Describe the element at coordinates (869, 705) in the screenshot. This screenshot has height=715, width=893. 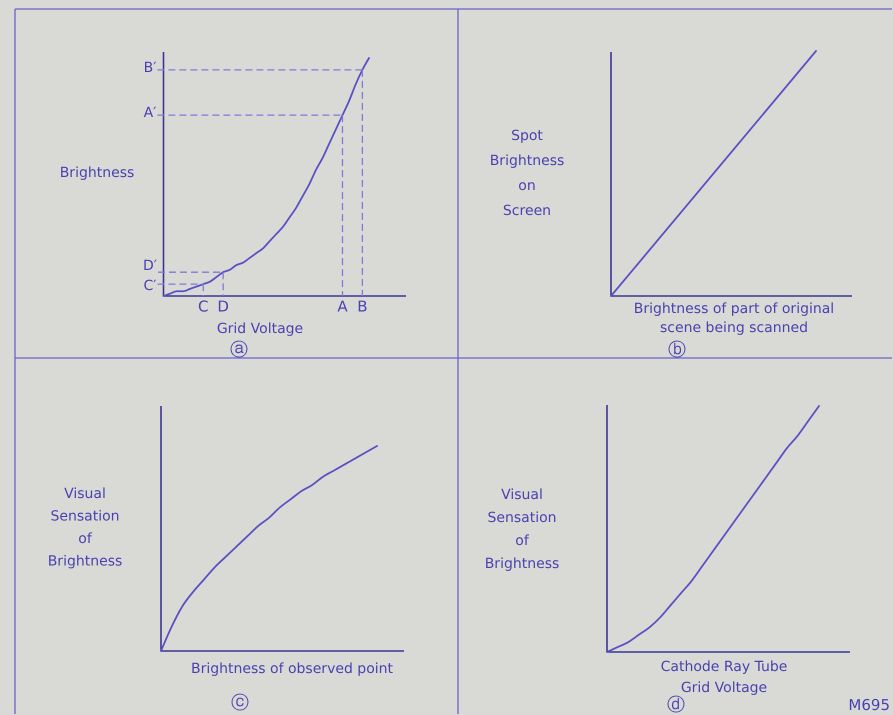
I see `text: M695` at that location.